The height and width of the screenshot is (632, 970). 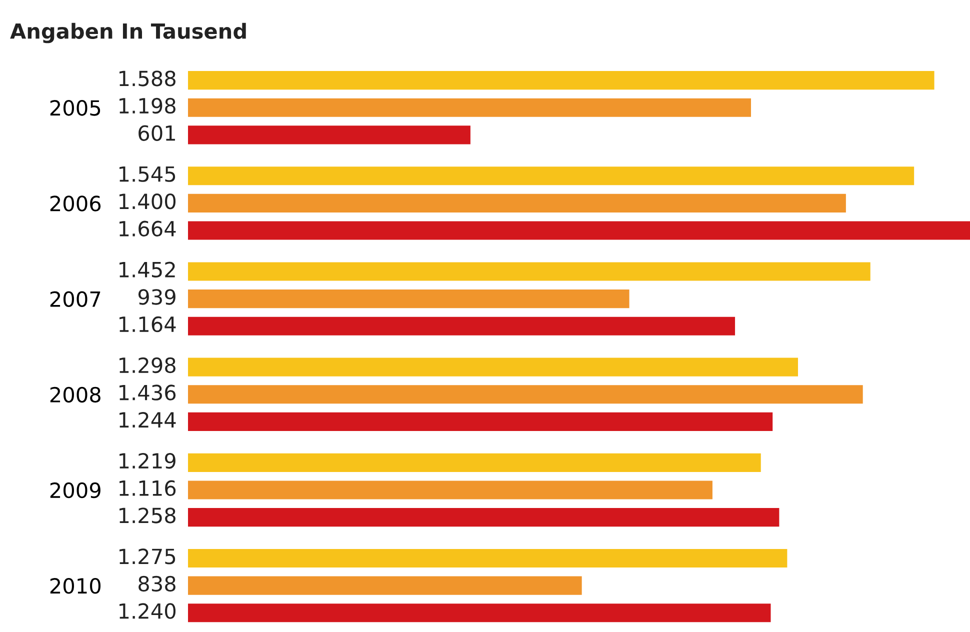 What do you see at coordinates (147, 270) in the screenshot?
I see `data-label: 1.452` at bounding box center [147, 270].